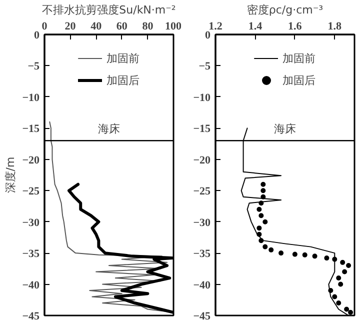 Image resolution: width=362 pixels, height=327 pixels. I want to click on x-tick-label: 80, so click(148, 26).